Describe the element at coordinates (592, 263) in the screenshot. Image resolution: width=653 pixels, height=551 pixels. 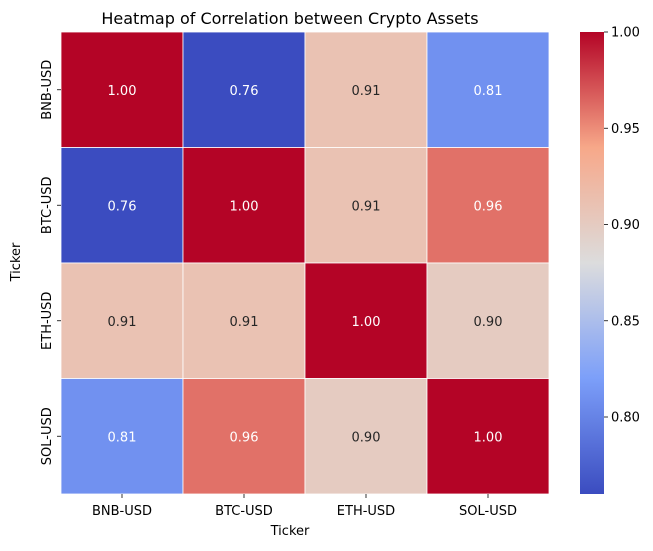
I see `colorbar-gradient` at that location.